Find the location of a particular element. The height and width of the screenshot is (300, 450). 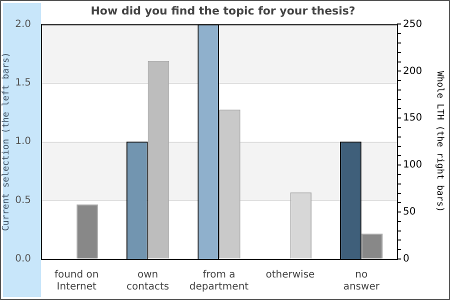

x-tick-label: no answer is located at coordinates (361, 281).